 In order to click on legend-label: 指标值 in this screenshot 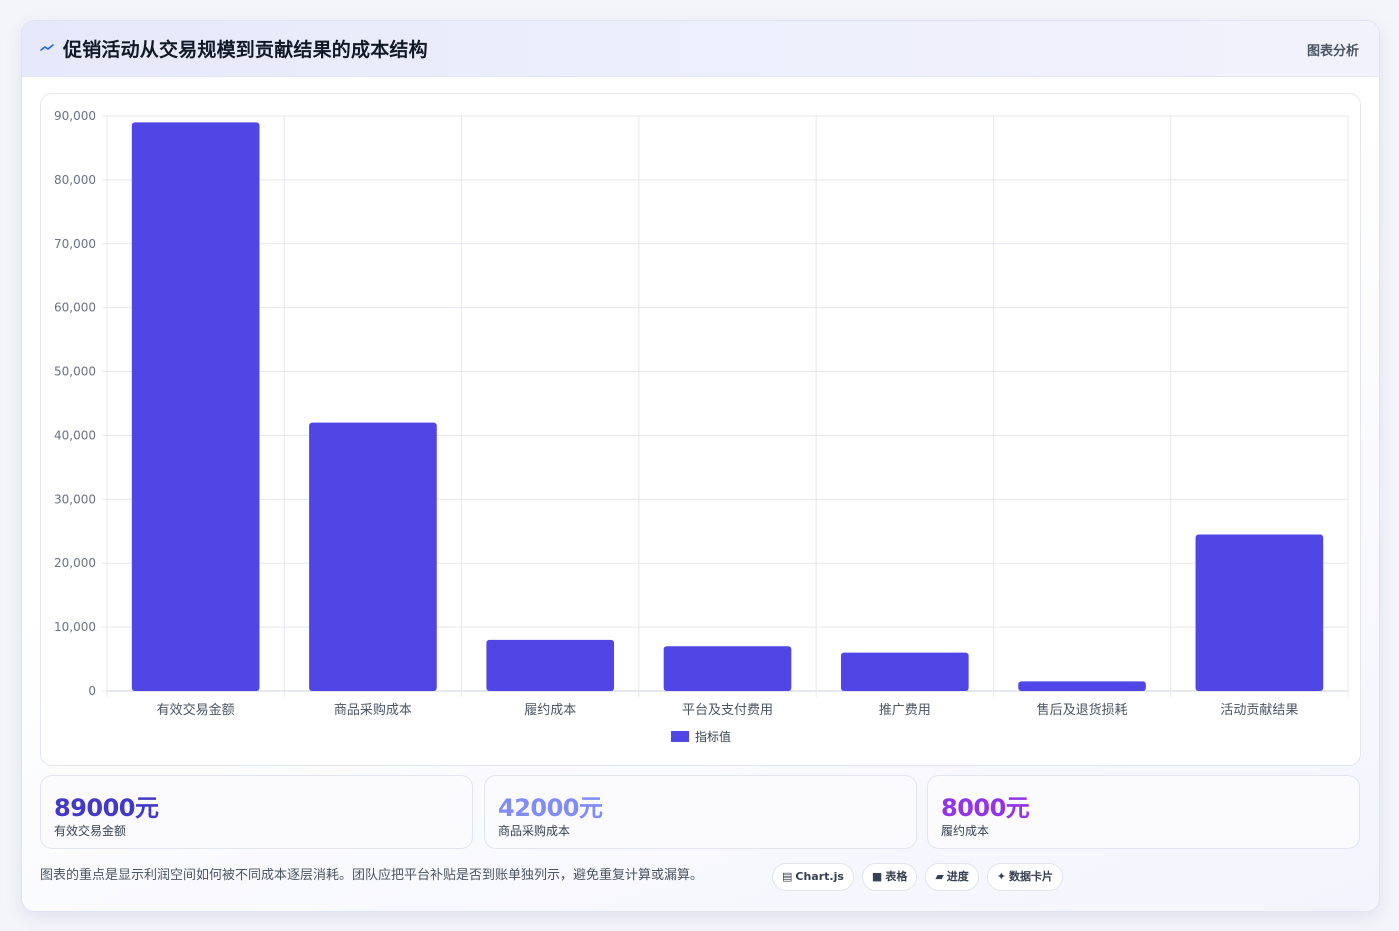, I will do `click(713, 736)`.